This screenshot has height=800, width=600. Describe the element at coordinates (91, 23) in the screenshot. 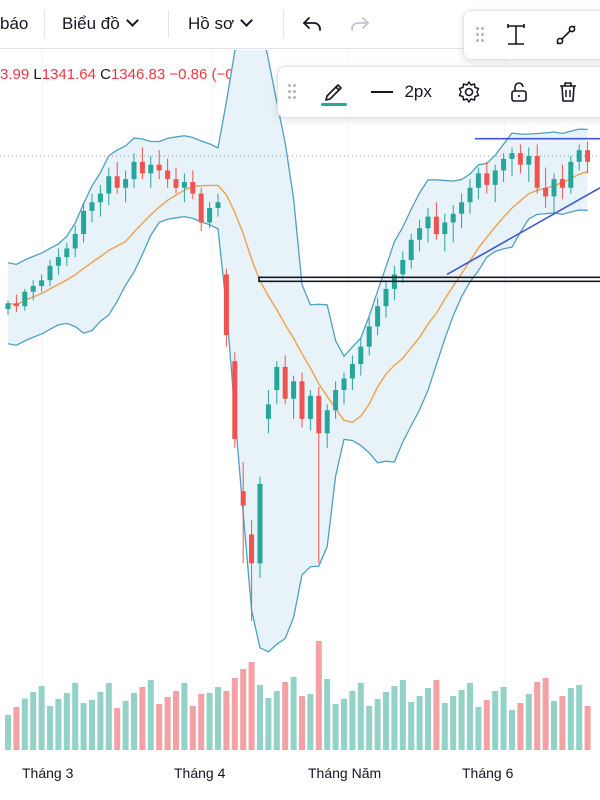

I see `chart-menu-label: Biểu đồ` at that location.